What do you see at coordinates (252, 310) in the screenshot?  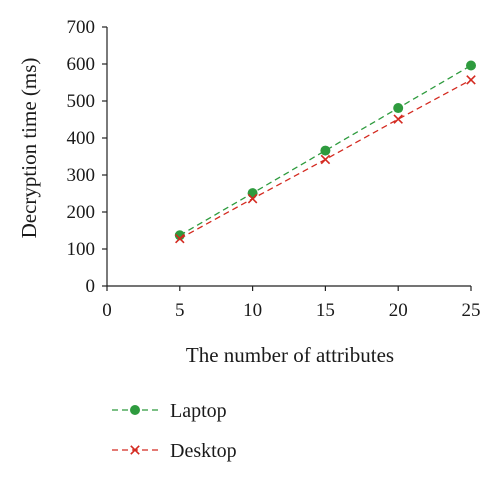 I see `x-tick-label: 10` at bounding box center [252, 310].